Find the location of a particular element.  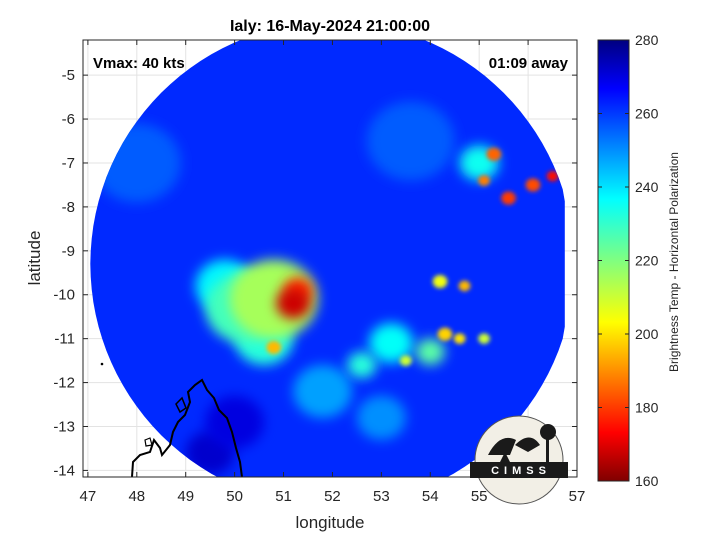

islet-dot is located at coordinates (102, 364).